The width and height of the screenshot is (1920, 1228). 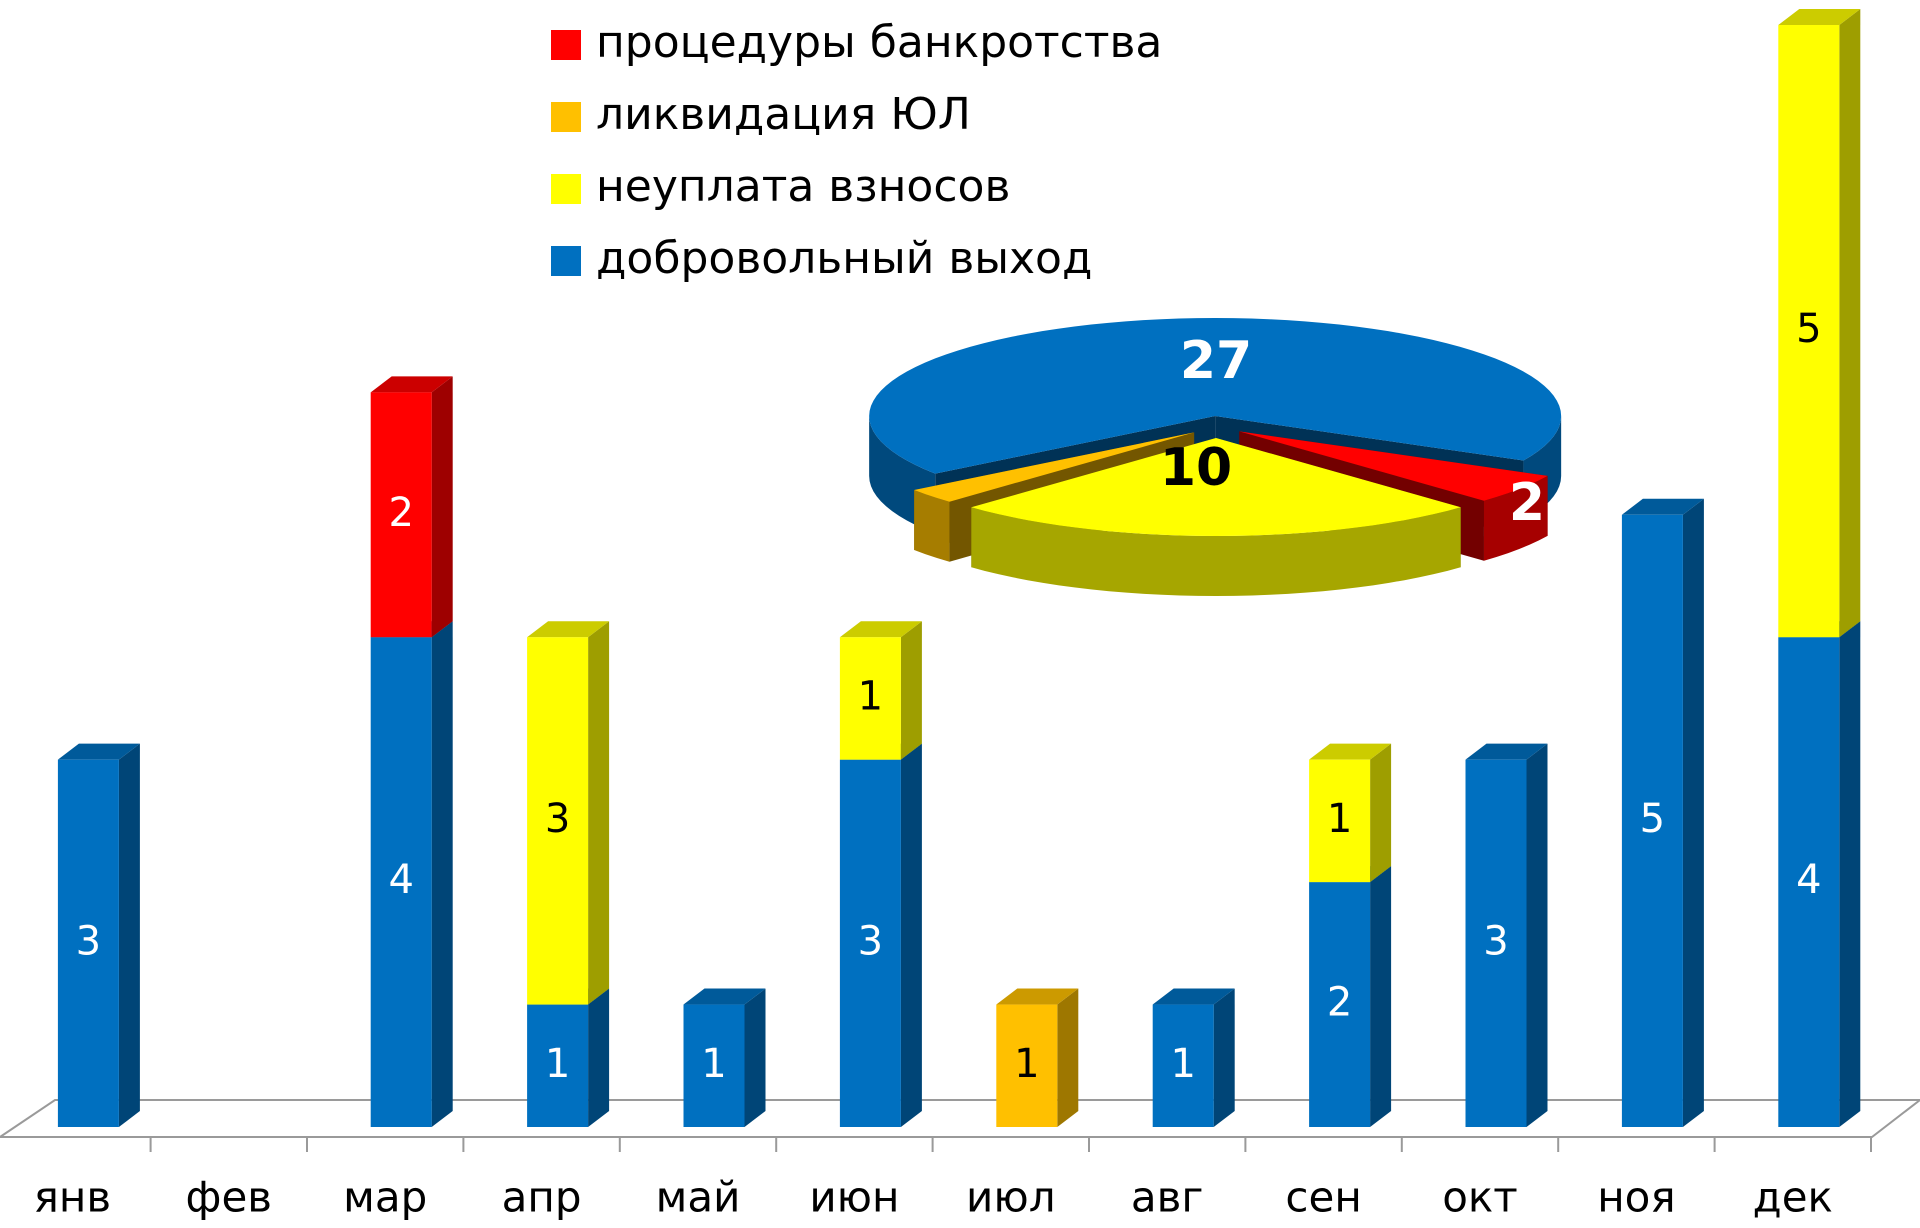 I want to click on x-tick-label: май, so click(x=698, y=1197).